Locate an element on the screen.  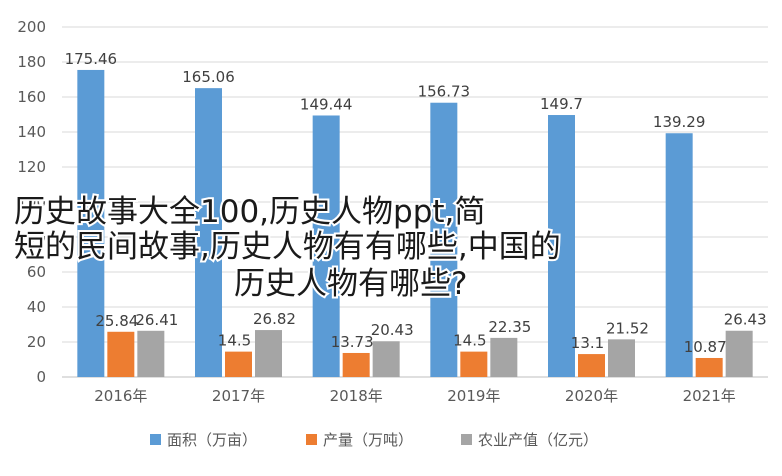
data-label: 25.84 is located at coordinates (116, 321).